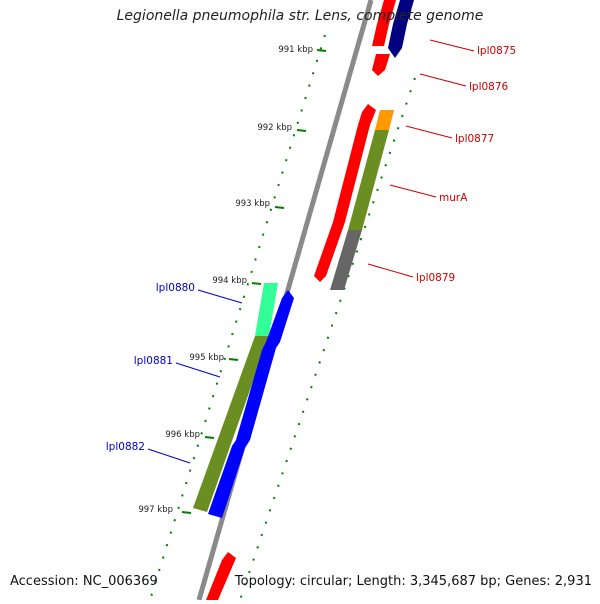 Image resolution: width=600 pixels, height=604 pixels. Describe the element at coordinates (453, 198) in the screenshot. I see `label-murA: murA` at that location.